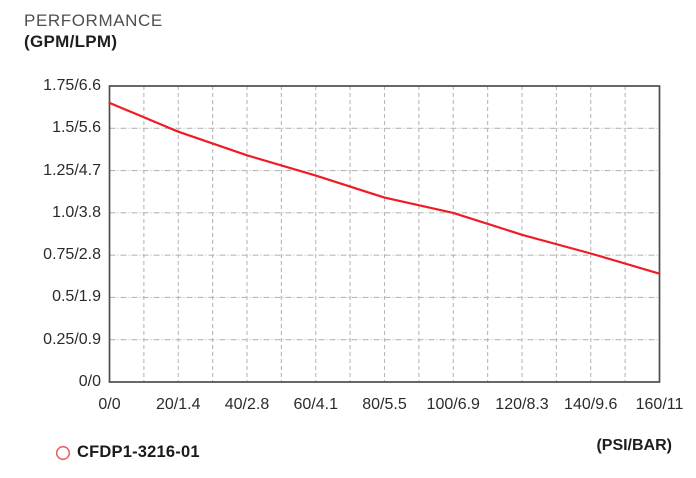  Describe the element at coordinates (72, 255) in the screenshot. I see `y-axis-tick-label: 0.75/2.8` at that location.